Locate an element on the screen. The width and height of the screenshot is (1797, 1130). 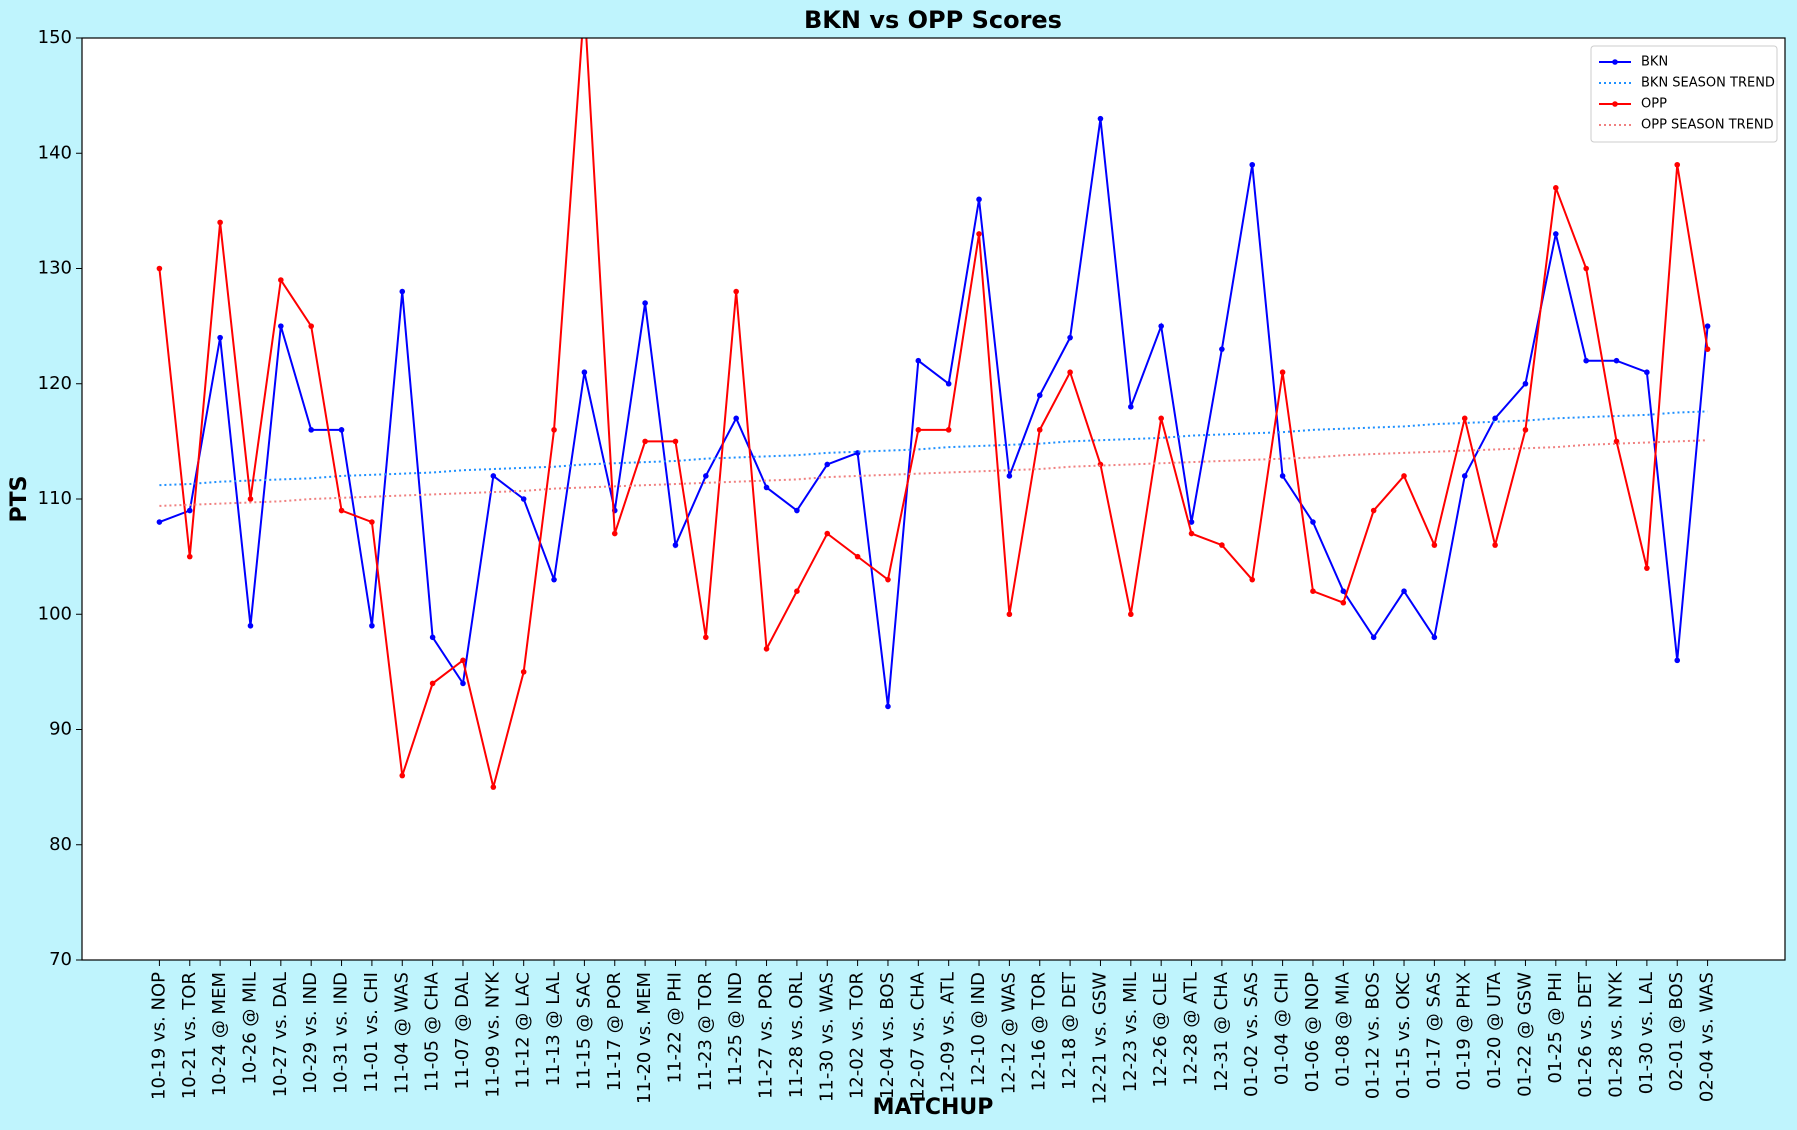
x-tick-label: 01-30 vs. LAL is located at coordinates (1646, 1033).